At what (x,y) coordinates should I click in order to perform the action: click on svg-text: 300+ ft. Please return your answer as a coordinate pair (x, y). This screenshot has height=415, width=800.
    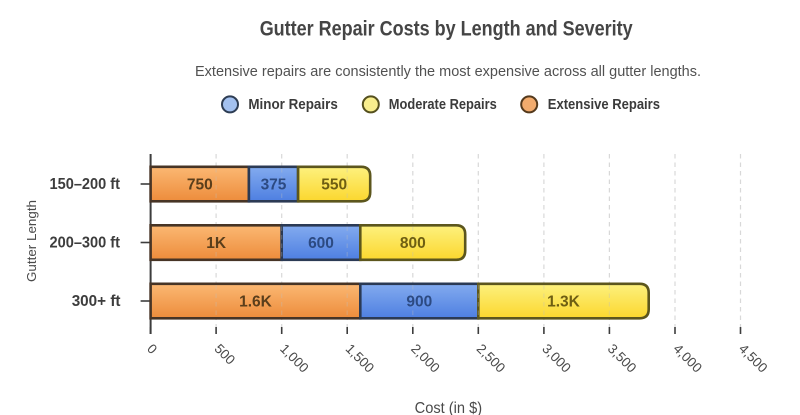
    Looking at the image, I should click on (96, 301).